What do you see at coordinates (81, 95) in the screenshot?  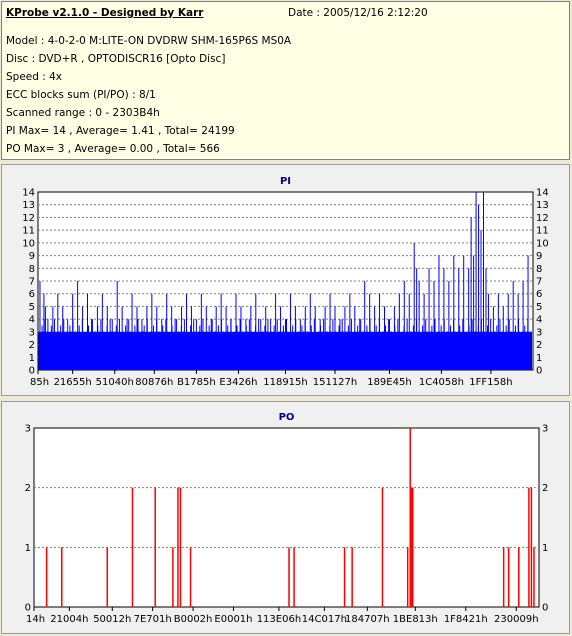 I see `info-ecc: ECC blocks sum (PI/PO) : 8/1` at bounding box center [81, 95].